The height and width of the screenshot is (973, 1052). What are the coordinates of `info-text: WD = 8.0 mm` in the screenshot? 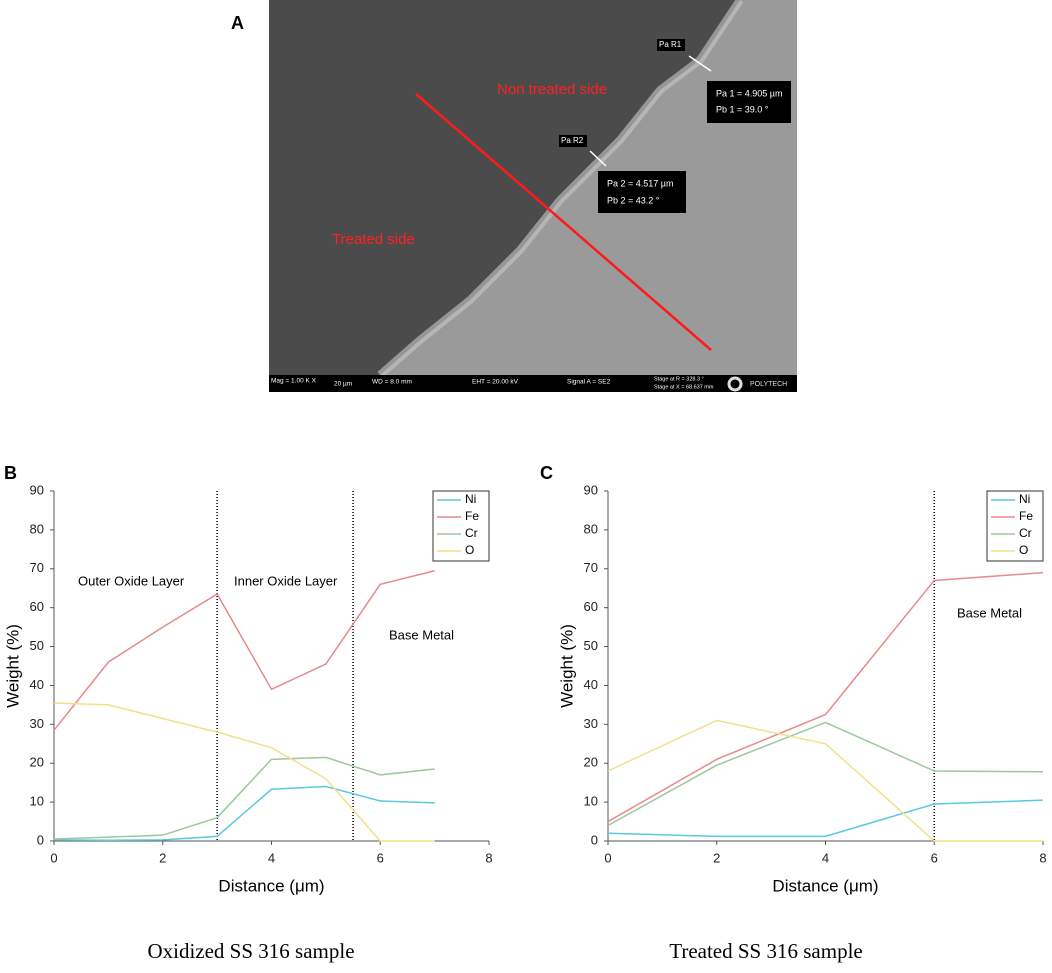 It's located at (392, 382).